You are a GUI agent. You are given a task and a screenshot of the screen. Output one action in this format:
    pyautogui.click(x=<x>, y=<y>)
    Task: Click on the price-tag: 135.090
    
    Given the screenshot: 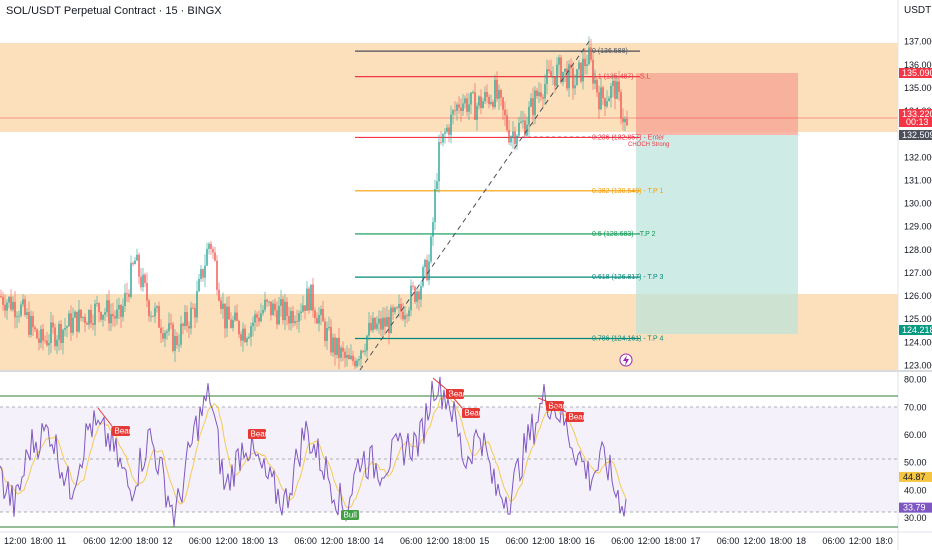 What is the action you would take?
    pyautogui.click(x=915, y=73)
    